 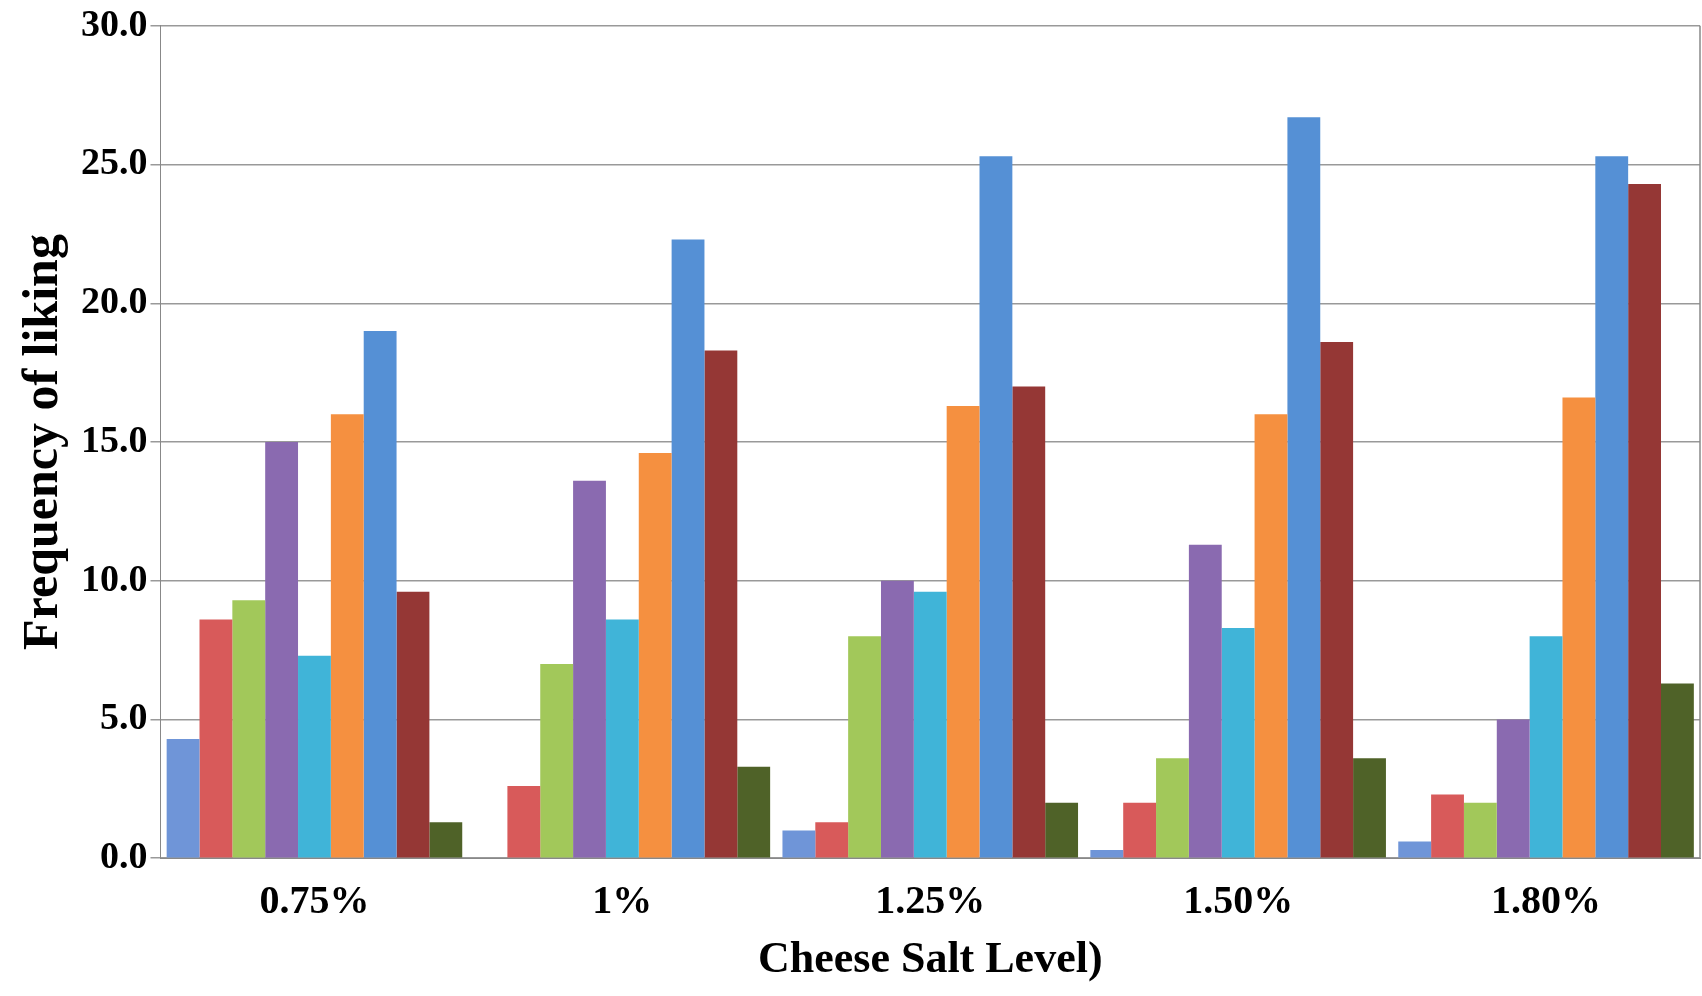 I want to click on x-tick-label: 1.25%, so click(x=930, y=899).